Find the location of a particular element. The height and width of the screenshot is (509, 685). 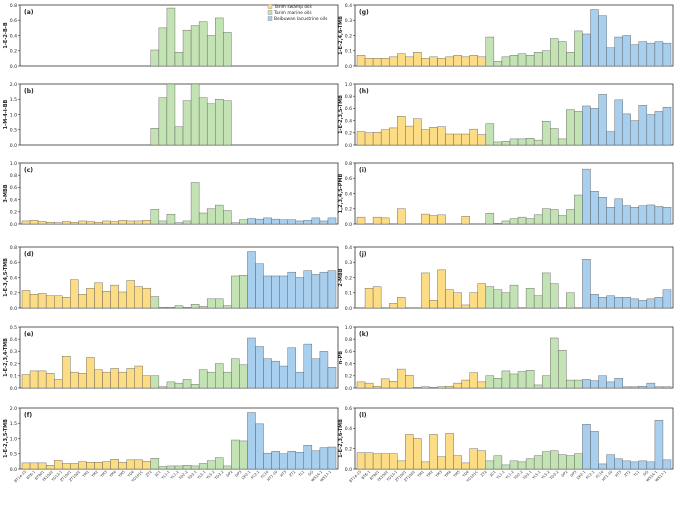

x-tick-label: YM1 is located at coordinates (86, 474).